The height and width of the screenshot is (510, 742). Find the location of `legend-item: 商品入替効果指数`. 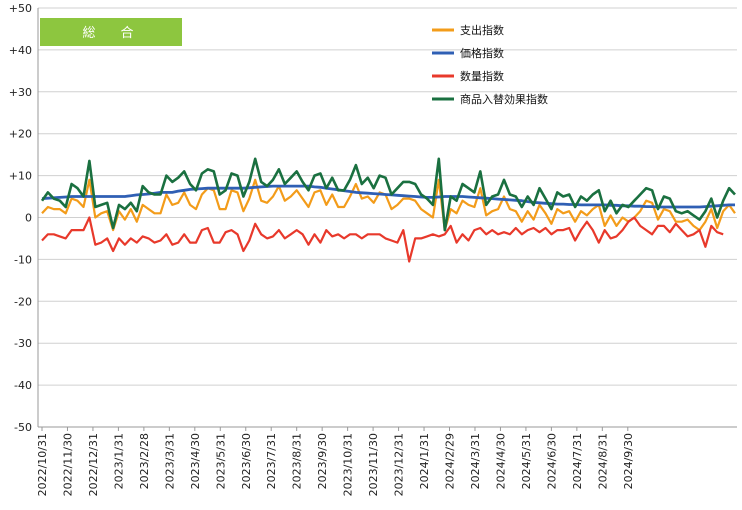

legend-item: 商品入替効果指数 is located at coordinates (490, 99).